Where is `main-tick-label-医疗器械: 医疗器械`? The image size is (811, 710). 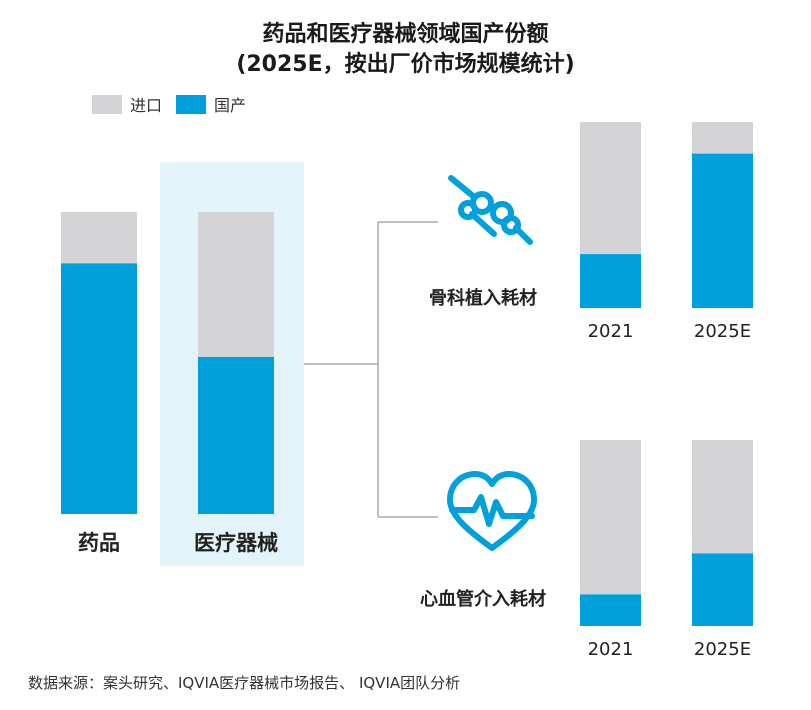
main-tick-label-医疗器械: 医疗器械 is located at coordinates (236, 543).